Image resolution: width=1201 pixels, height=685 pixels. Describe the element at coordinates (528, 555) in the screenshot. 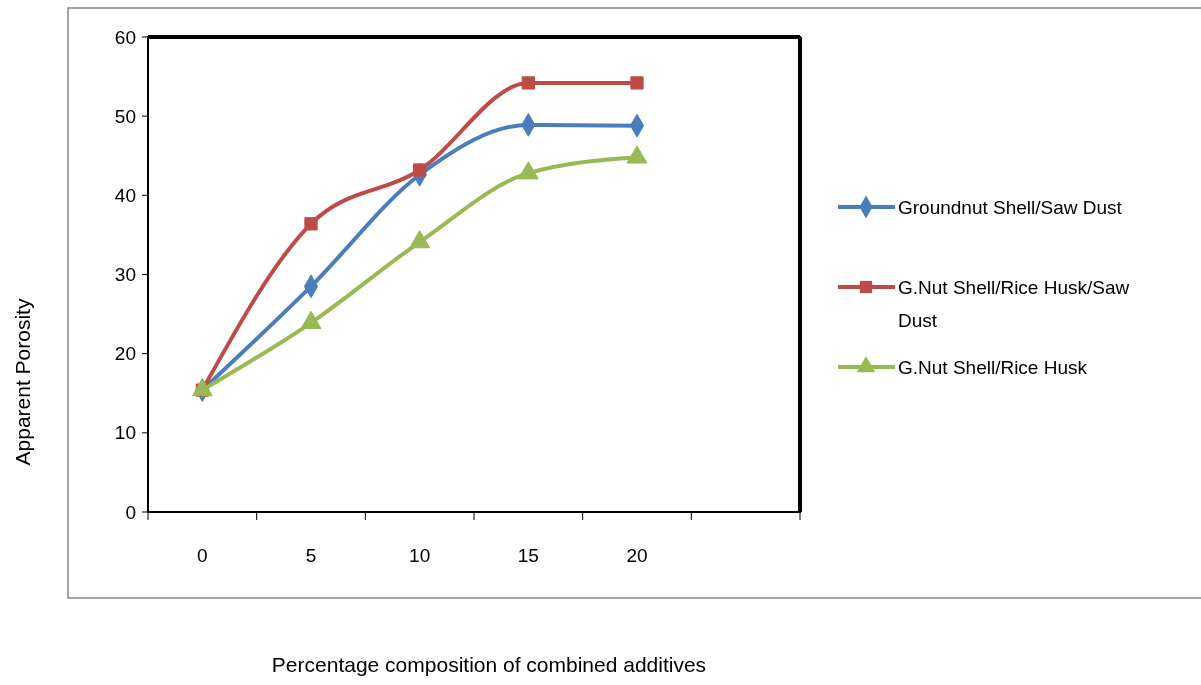

I see `x-tick-label: 15` at that location.